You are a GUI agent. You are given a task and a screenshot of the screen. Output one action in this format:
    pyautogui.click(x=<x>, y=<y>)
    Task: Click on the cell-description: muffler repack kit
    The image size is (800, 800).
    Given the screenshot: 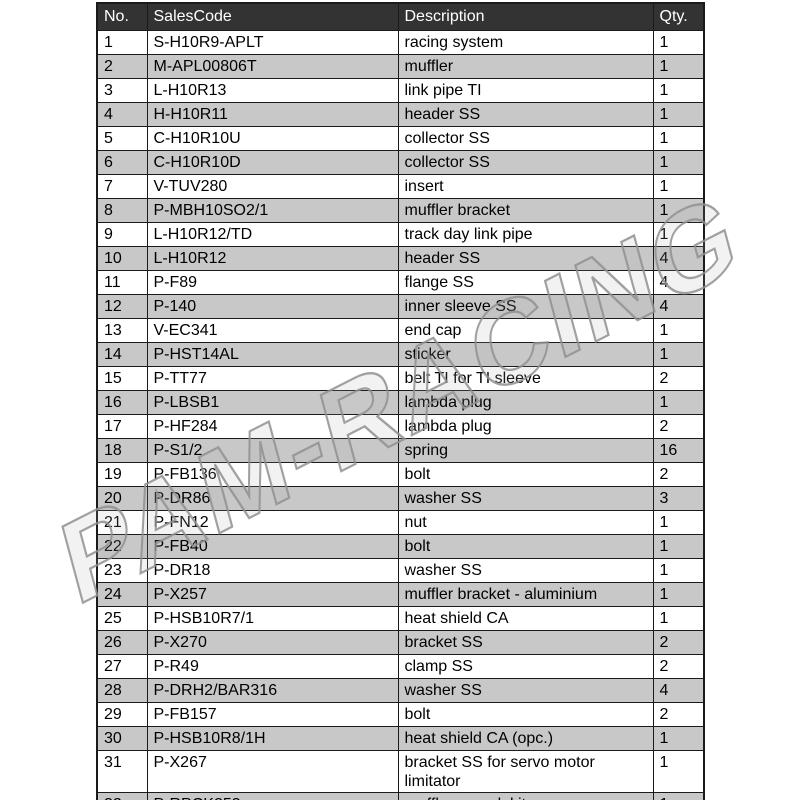 What is the action you would take?
    pyautogui.click(x=525, y=796)
    